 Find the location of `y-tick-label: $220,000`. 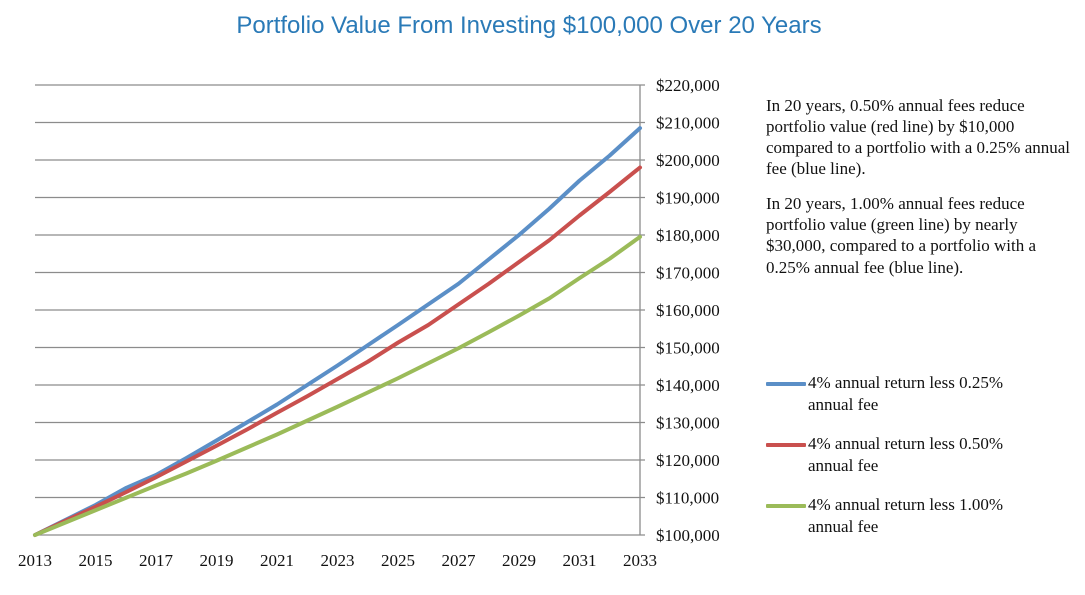

y-tick-label: $220,000 is located at coordinates (688, 85).